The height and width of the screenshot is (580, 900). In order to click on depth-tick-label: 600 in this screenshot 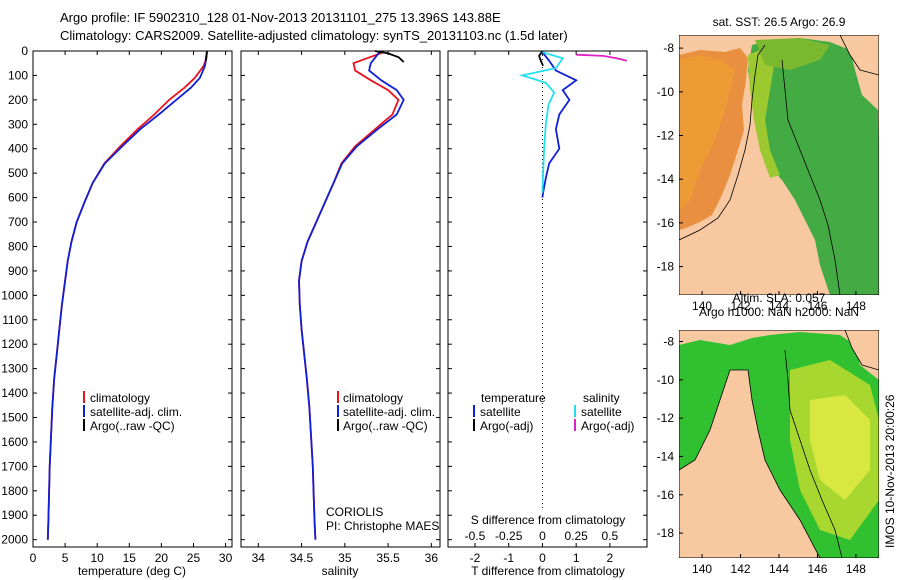, I will do `click(18, 198)`.